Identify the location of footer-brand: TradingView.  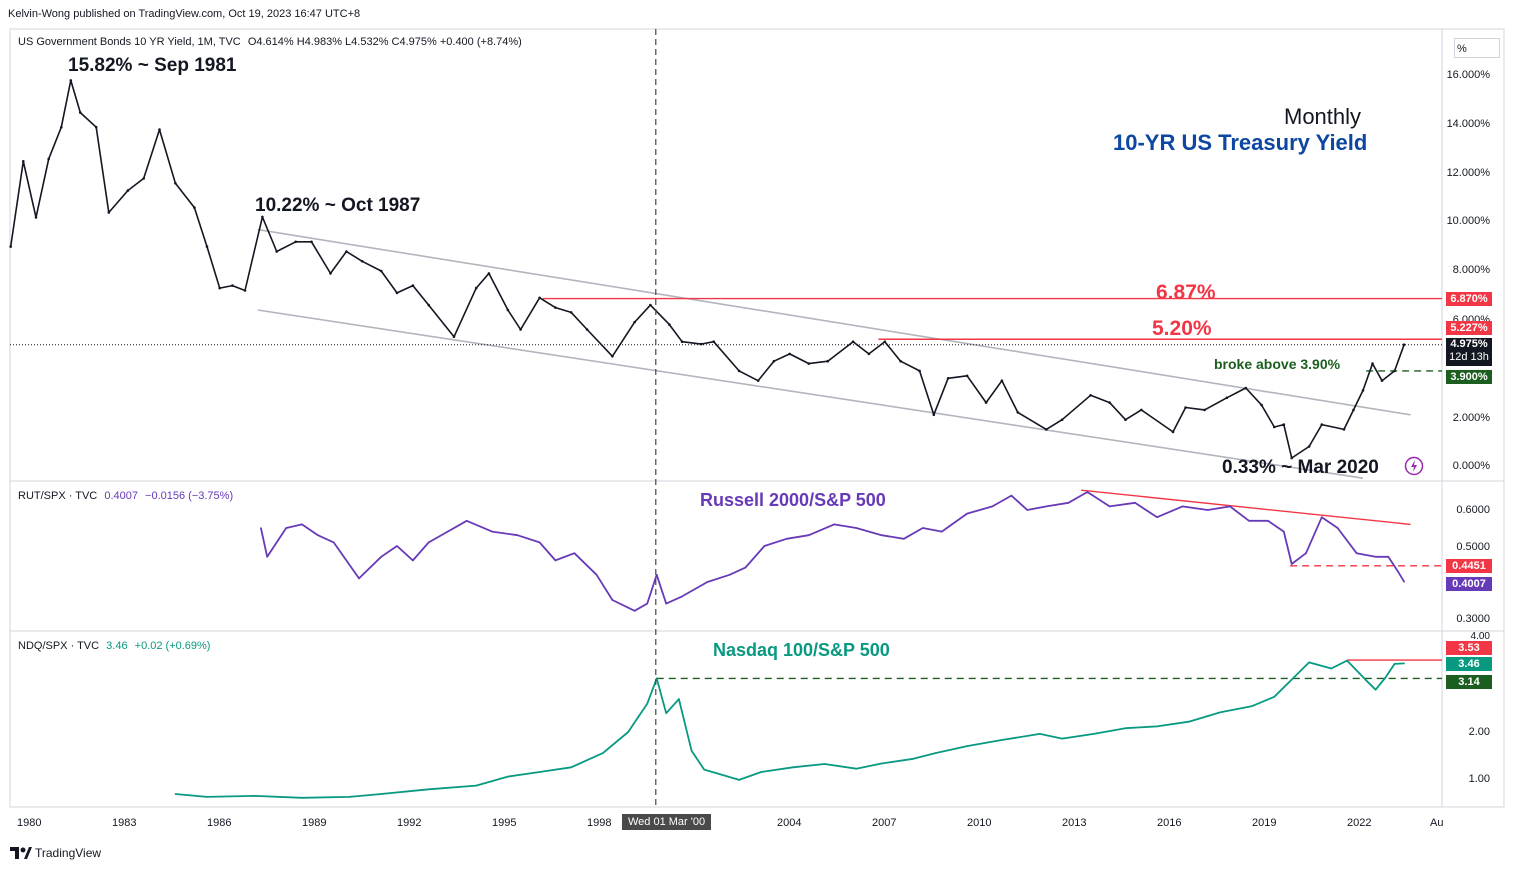
(55, 853).